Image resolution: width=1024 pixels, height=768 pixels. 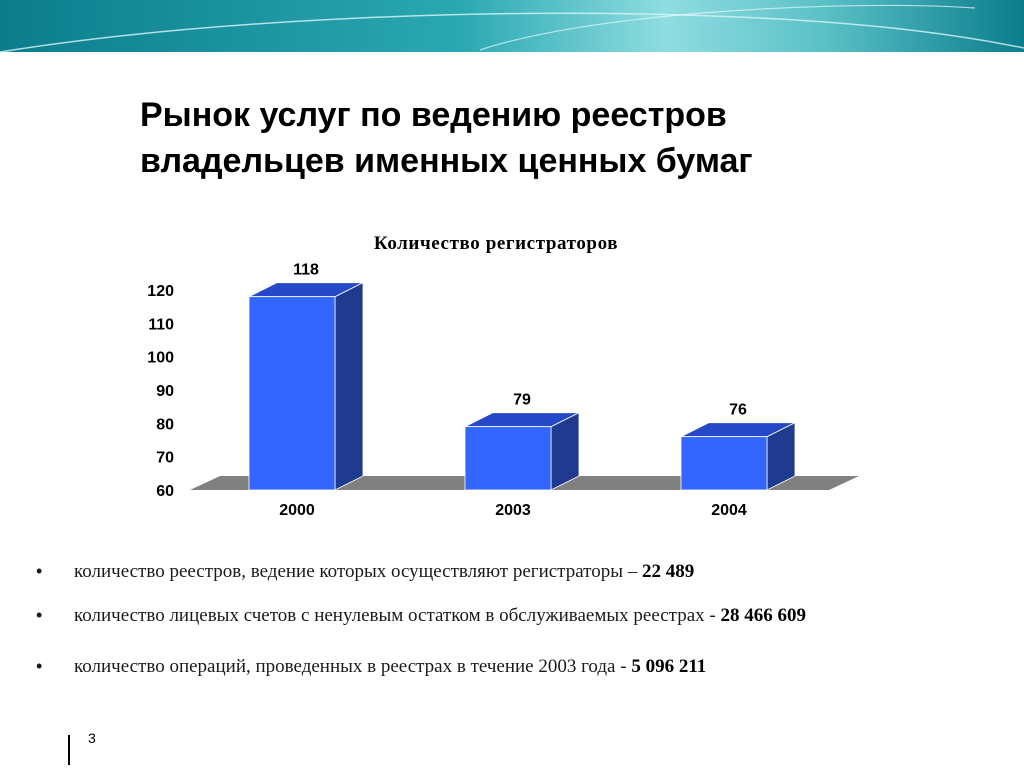 What do you see at coordinates (522, 400) in the screenshot?
I see `data-label: 79` at bounding box center [522, 400].